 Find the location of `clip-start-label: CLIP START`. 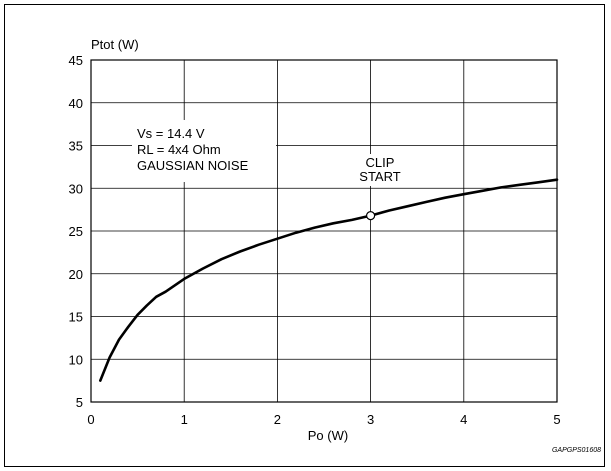

clip-start-label: CLIP START is located at coordinates (379, 169).